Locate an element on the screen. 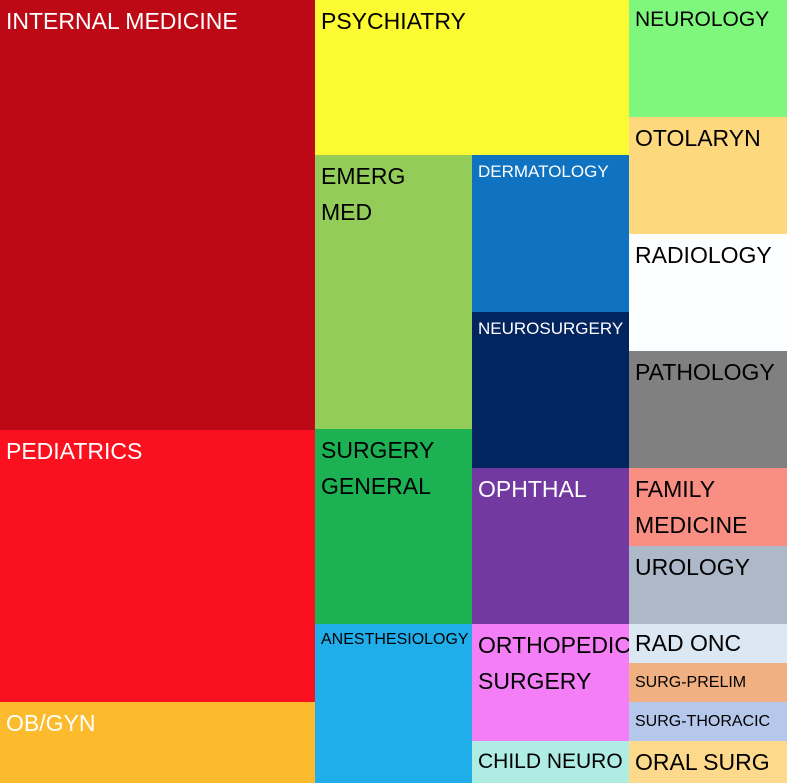  treemap-tile-label: SURGERY GENERAL is located at coordinates (378, 468).